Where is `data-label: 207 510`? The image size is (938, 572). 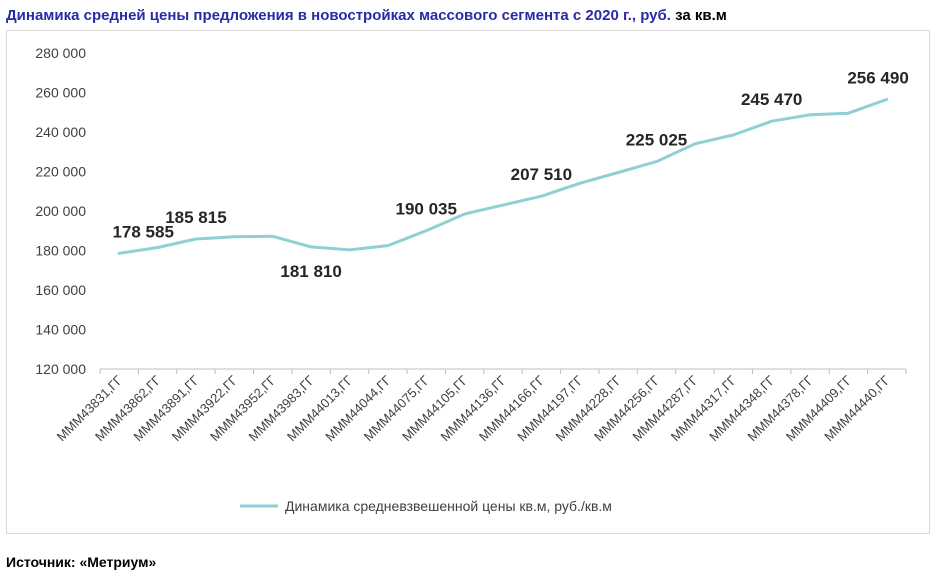
data-label: 207 510 is located at coordinates (541, 174).